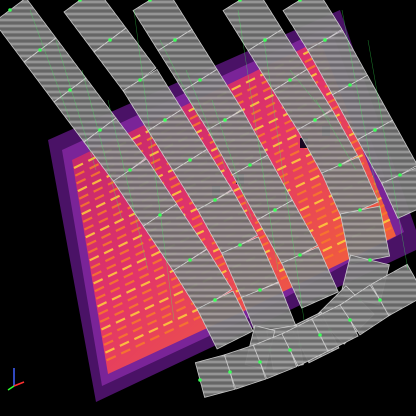 This screenshot has width=416, height=416. I want to click on roof-hatch, so click(304, 143).